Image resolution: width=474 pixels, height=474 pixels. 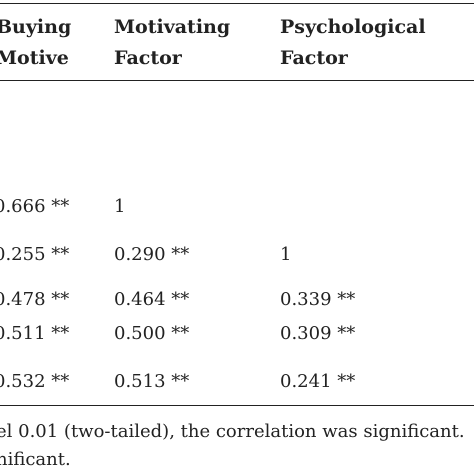 What do you see at coordinates (237, 3) in the screenshot?
I see `top-rule` at bounding box center [237, 3].